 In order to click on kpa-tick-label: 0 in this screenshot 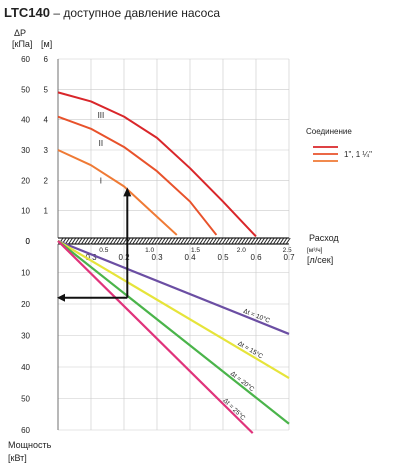, I will do `click(28, 241)`.